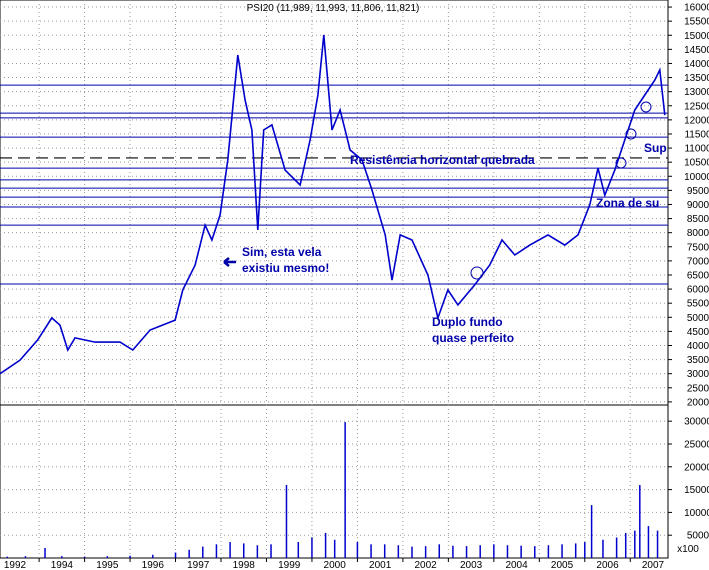 The image size is (709, 570). I want to click on x-tick-label: 2001, so click(380, 565).